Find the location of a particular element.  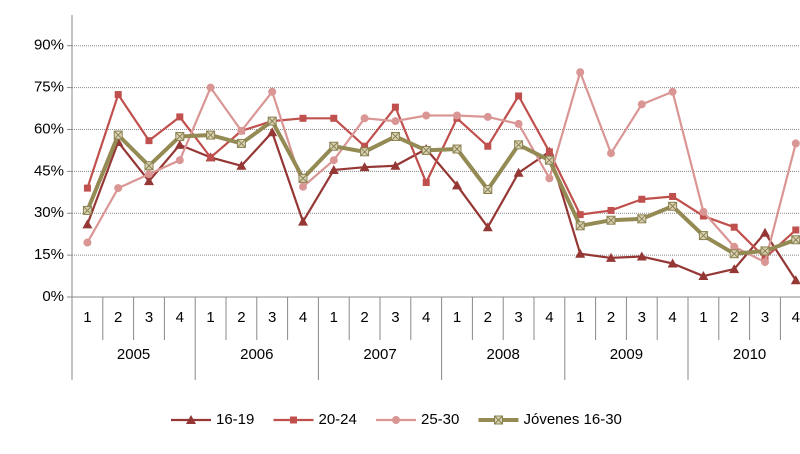

legend-label: Jóvenes 16-30 is located at coordinates (573, 419).